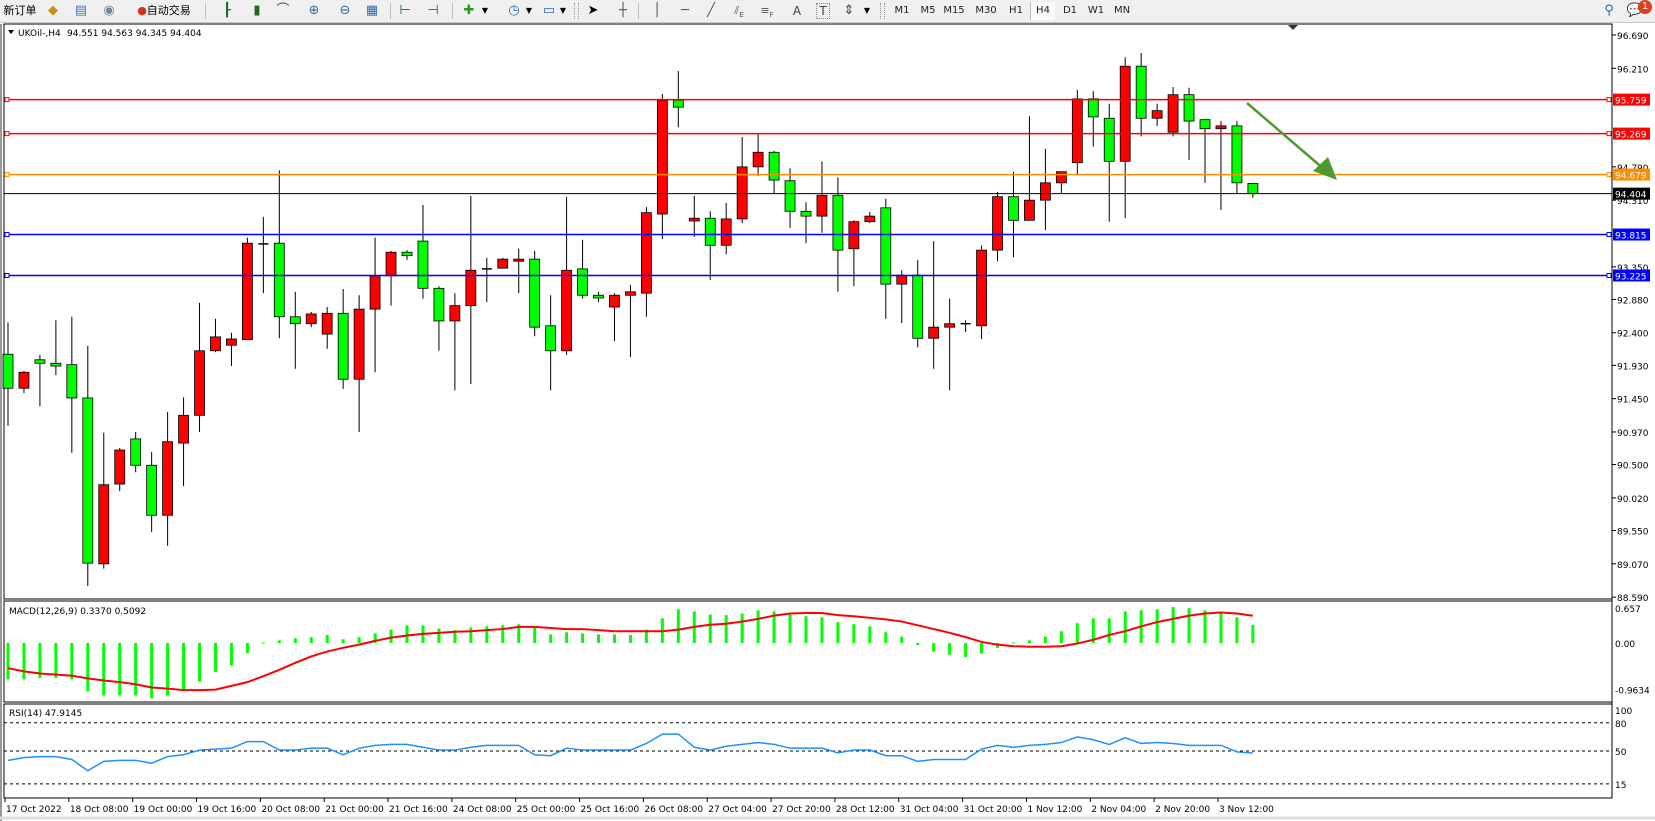 The height and width of the screenshot is (821, 1655). Describe the element at coordinates (1633, 599) in the screenshot. I see `price-tick-label: 88.590` at that location.